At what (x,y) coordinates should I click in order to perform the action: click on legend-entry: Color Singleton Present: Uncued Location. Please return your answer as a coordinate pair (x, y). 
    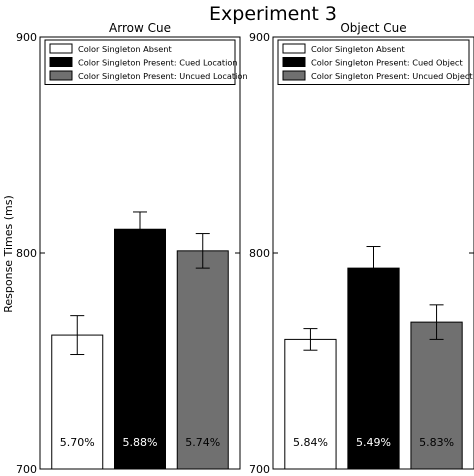
    Looking at the image, I should click on (163, 76).